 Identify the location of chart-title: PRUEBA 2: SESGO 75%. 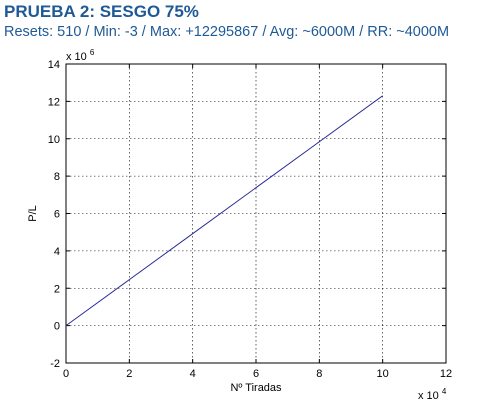
(101, 11).